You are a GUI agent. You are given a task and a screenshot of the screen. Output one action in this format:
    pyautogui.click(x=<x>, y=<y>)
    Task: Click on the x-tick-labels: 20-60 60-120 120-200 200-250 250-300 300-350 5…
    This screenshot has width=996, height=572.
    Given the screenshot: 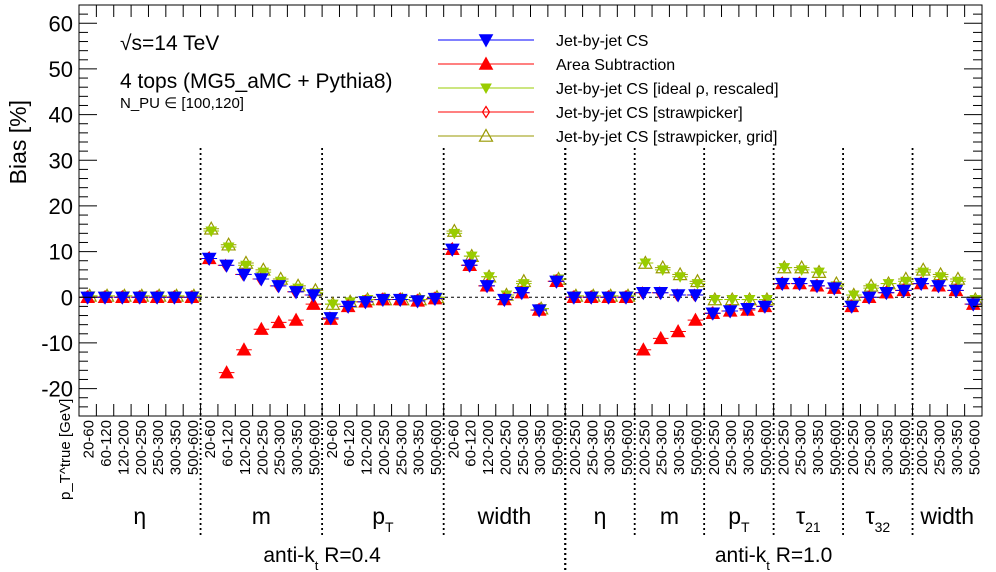 What is the action you would take?
    pyautogui.click(x=532, y=447)
    